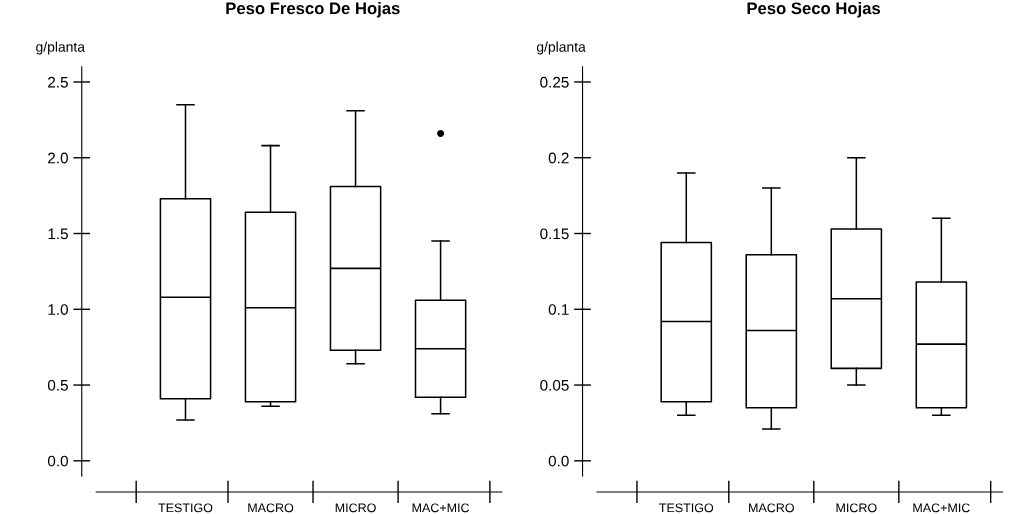 The image size is (1022, 514). I want to click on y-tick-label: 1.5, so click(58, 234).